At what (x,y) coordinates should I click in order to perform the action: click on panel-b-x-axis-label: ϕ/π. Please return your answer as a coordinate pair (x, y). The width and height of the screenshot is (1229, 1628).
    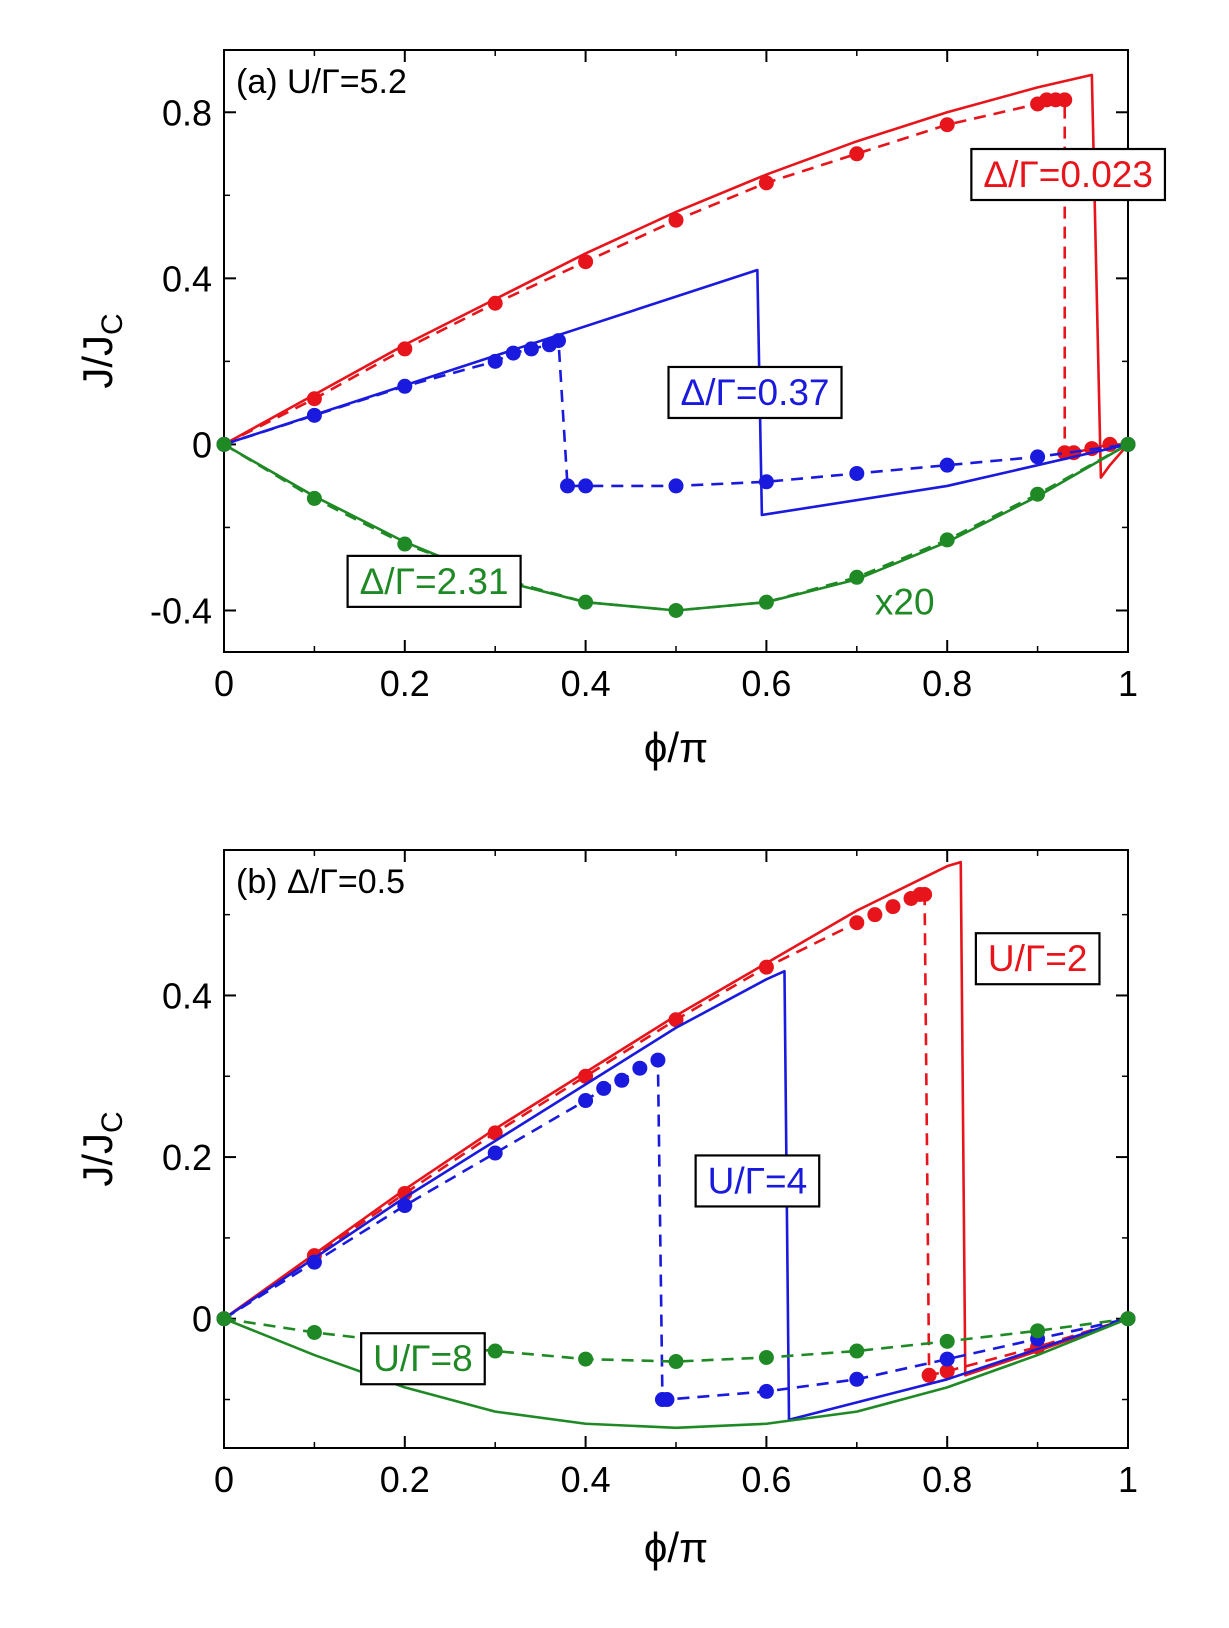
    Looking at the image, I should click on (676, 1547).